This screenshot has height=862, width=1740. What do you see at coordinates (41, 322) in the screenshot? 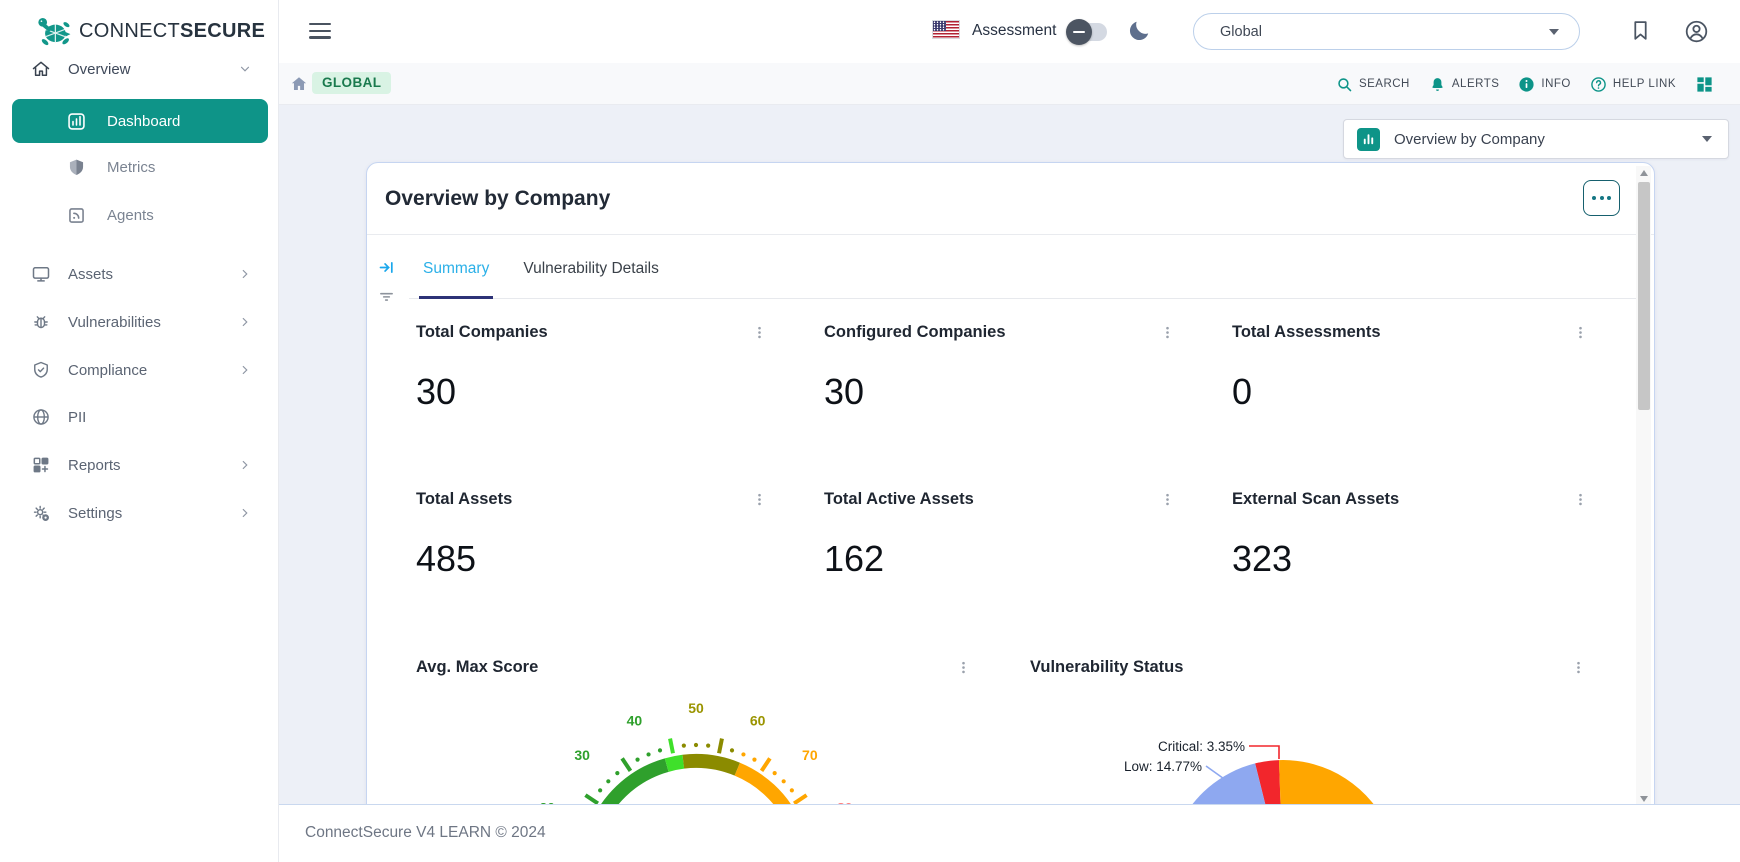
I see `bug-icon` at bounding box center [41, 322].